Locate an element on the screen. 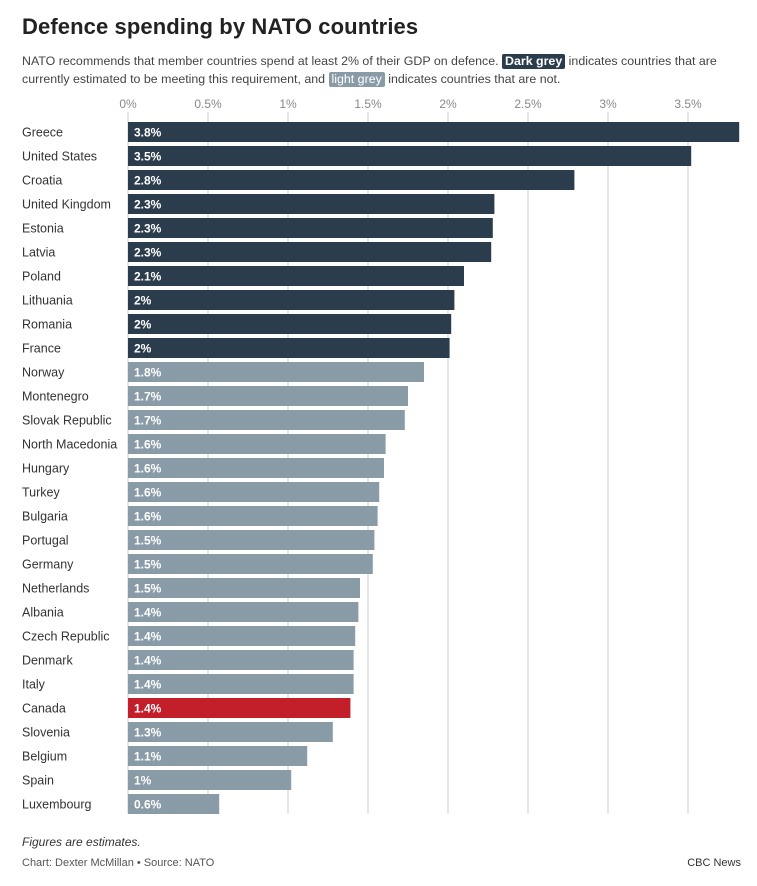 This screenshot has width=757, height=886. footnote: Figures are estimates. is located at coordinates (81, 842).